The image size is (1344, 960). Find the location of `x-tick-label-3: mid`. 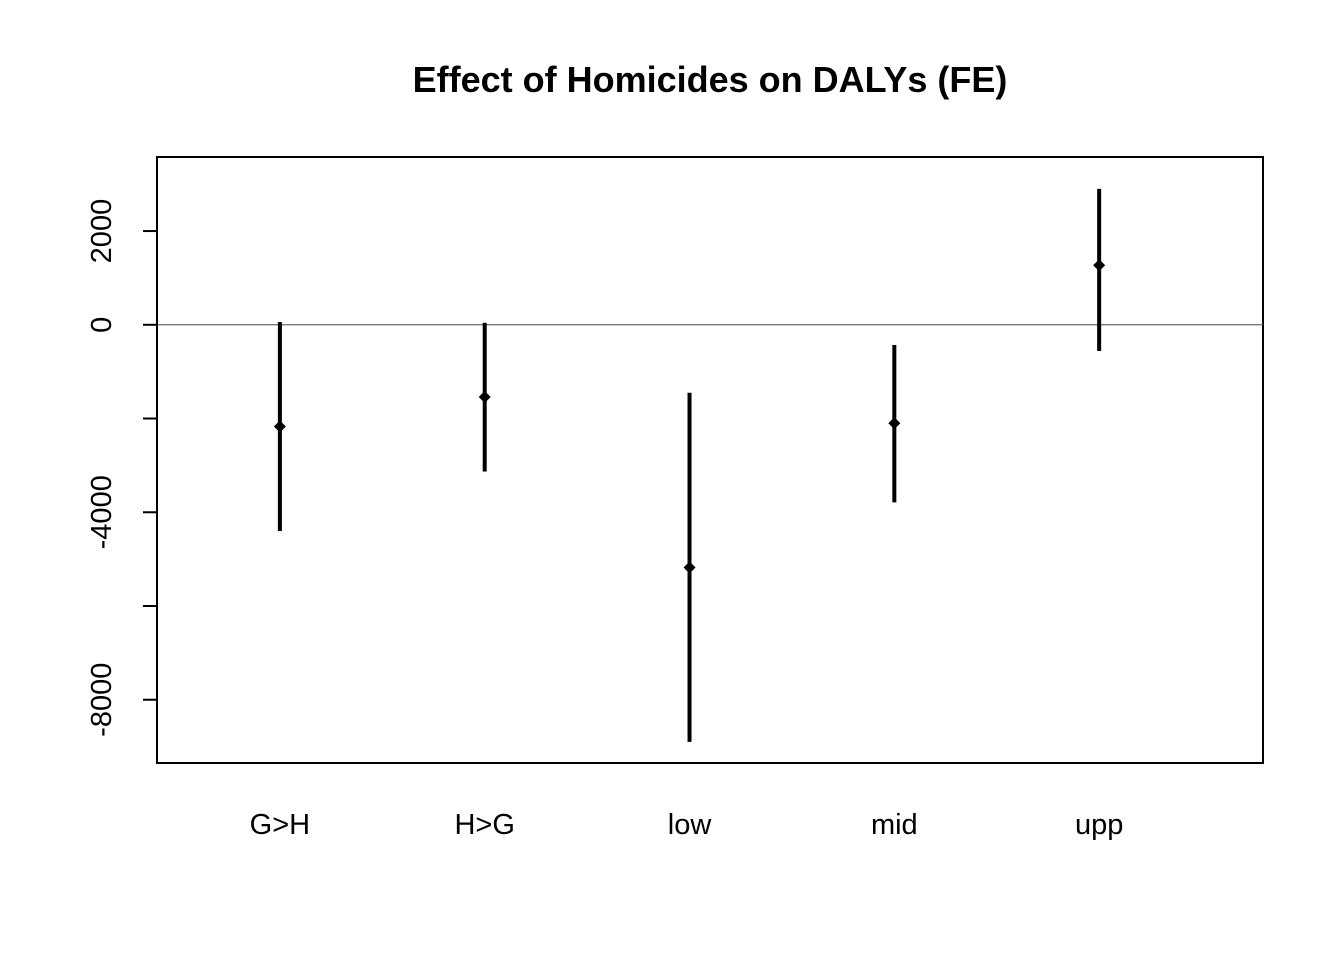

x-tick-label-3: mid is located at coordinates (894, 825).